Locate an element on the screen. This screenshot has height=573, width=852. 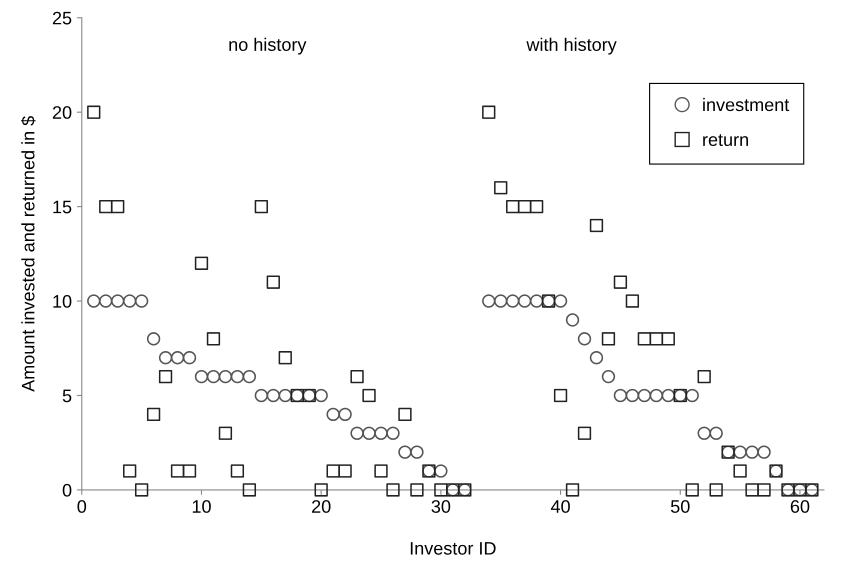
x-tick-label: 10 is located at coordinates (201, 506).